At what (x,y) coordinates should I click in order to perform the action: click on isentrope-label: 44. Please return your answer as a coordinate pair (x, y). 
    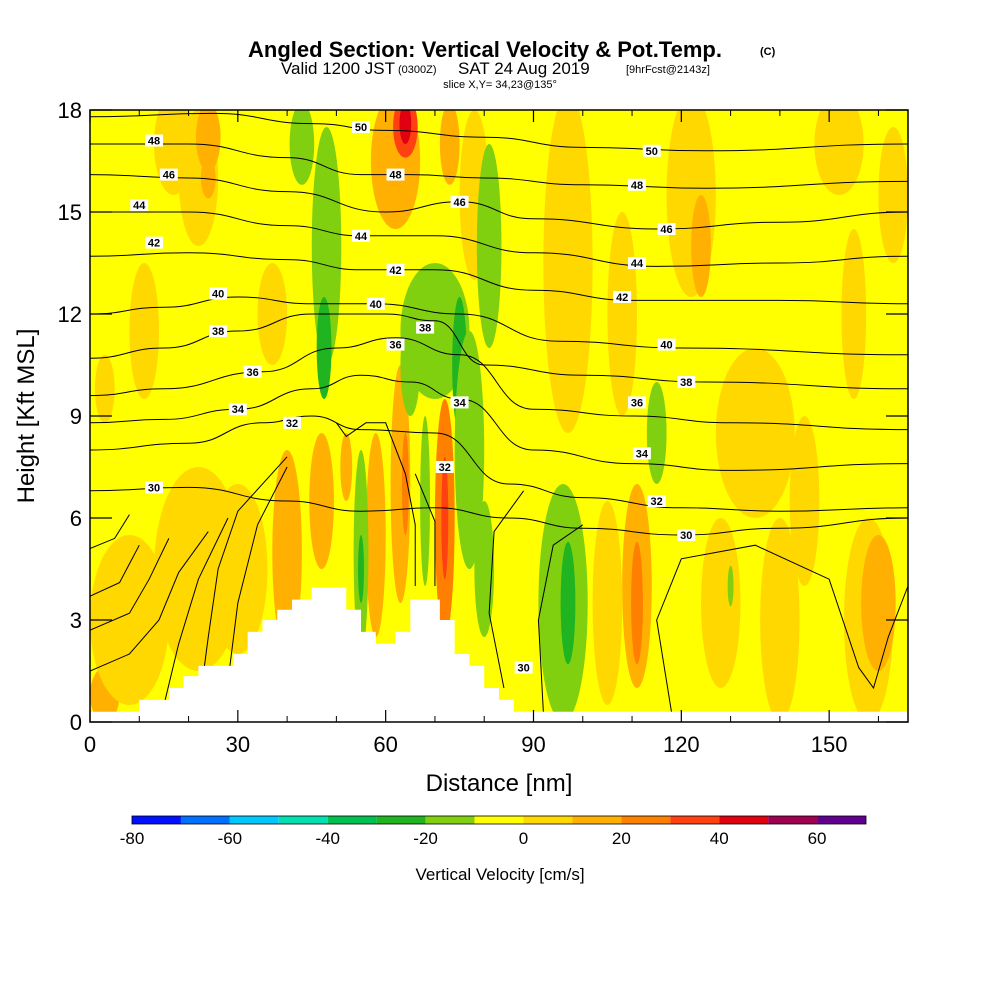
    Looking at the image, I should click on (139, 206).